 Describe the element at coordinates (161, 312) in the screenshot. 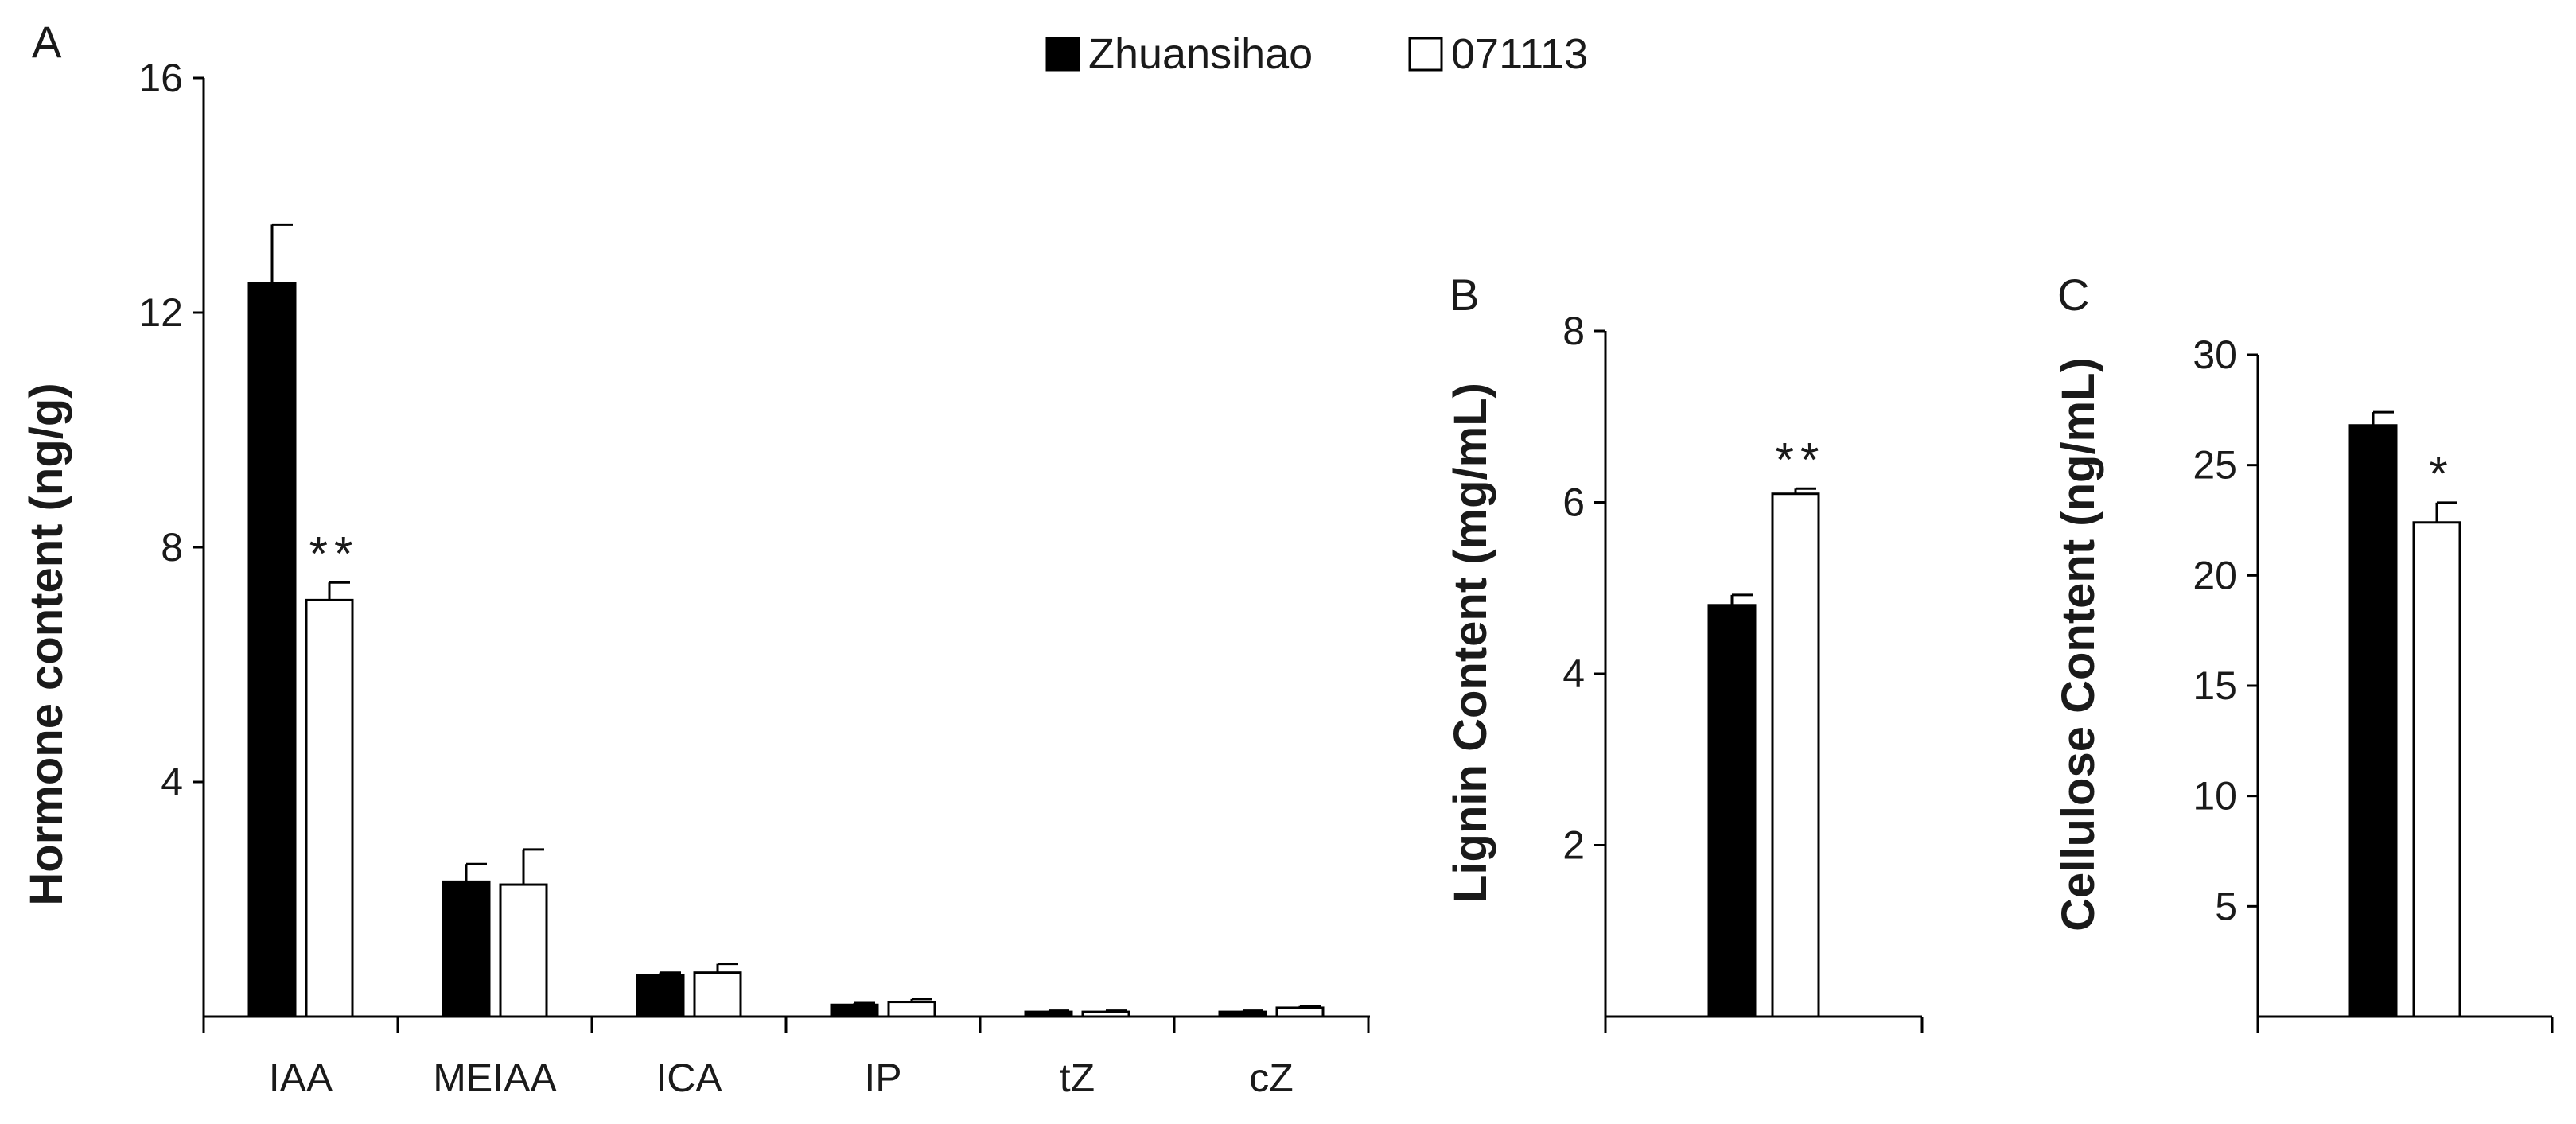

I see `y-tick-label: 12` at that location.